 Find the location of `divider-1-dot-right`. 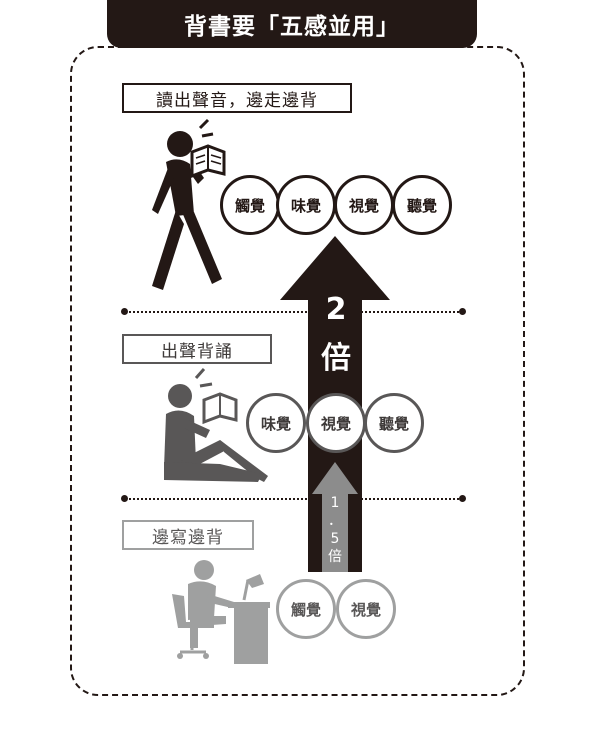

divider-1-dot-right is located at coordinates (462, 311).